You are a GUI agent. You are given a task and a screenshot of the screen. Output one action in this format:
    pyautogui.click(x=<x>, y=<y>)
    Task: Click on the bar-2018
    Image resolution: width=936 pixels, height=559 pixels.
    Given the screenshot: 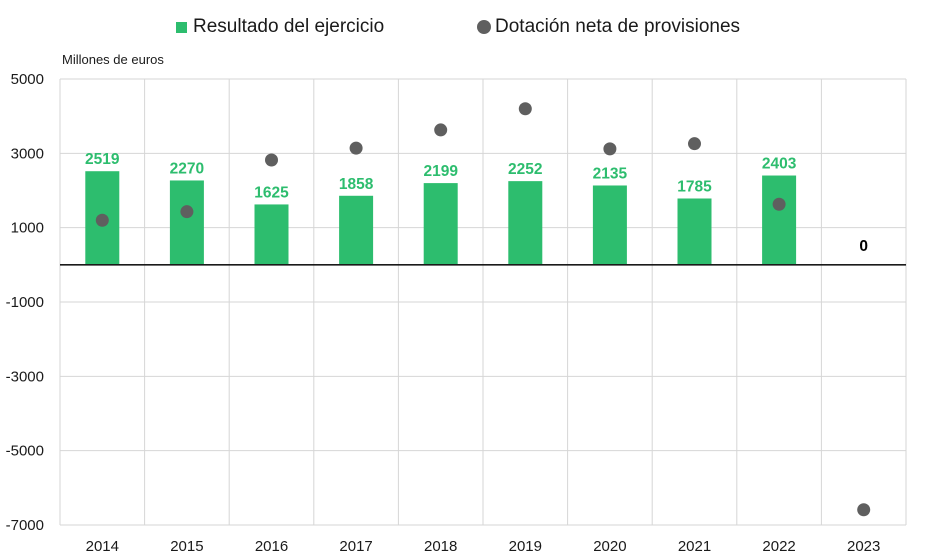 What is the action you would take?
    pyautogui.click(x=440, y=224)
    